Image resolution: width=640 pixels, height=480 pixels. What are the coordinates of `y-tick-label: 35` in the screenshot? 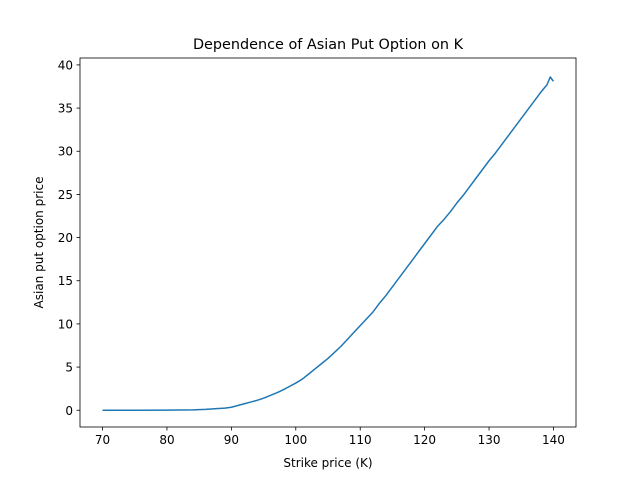 It's located at (65, 109).